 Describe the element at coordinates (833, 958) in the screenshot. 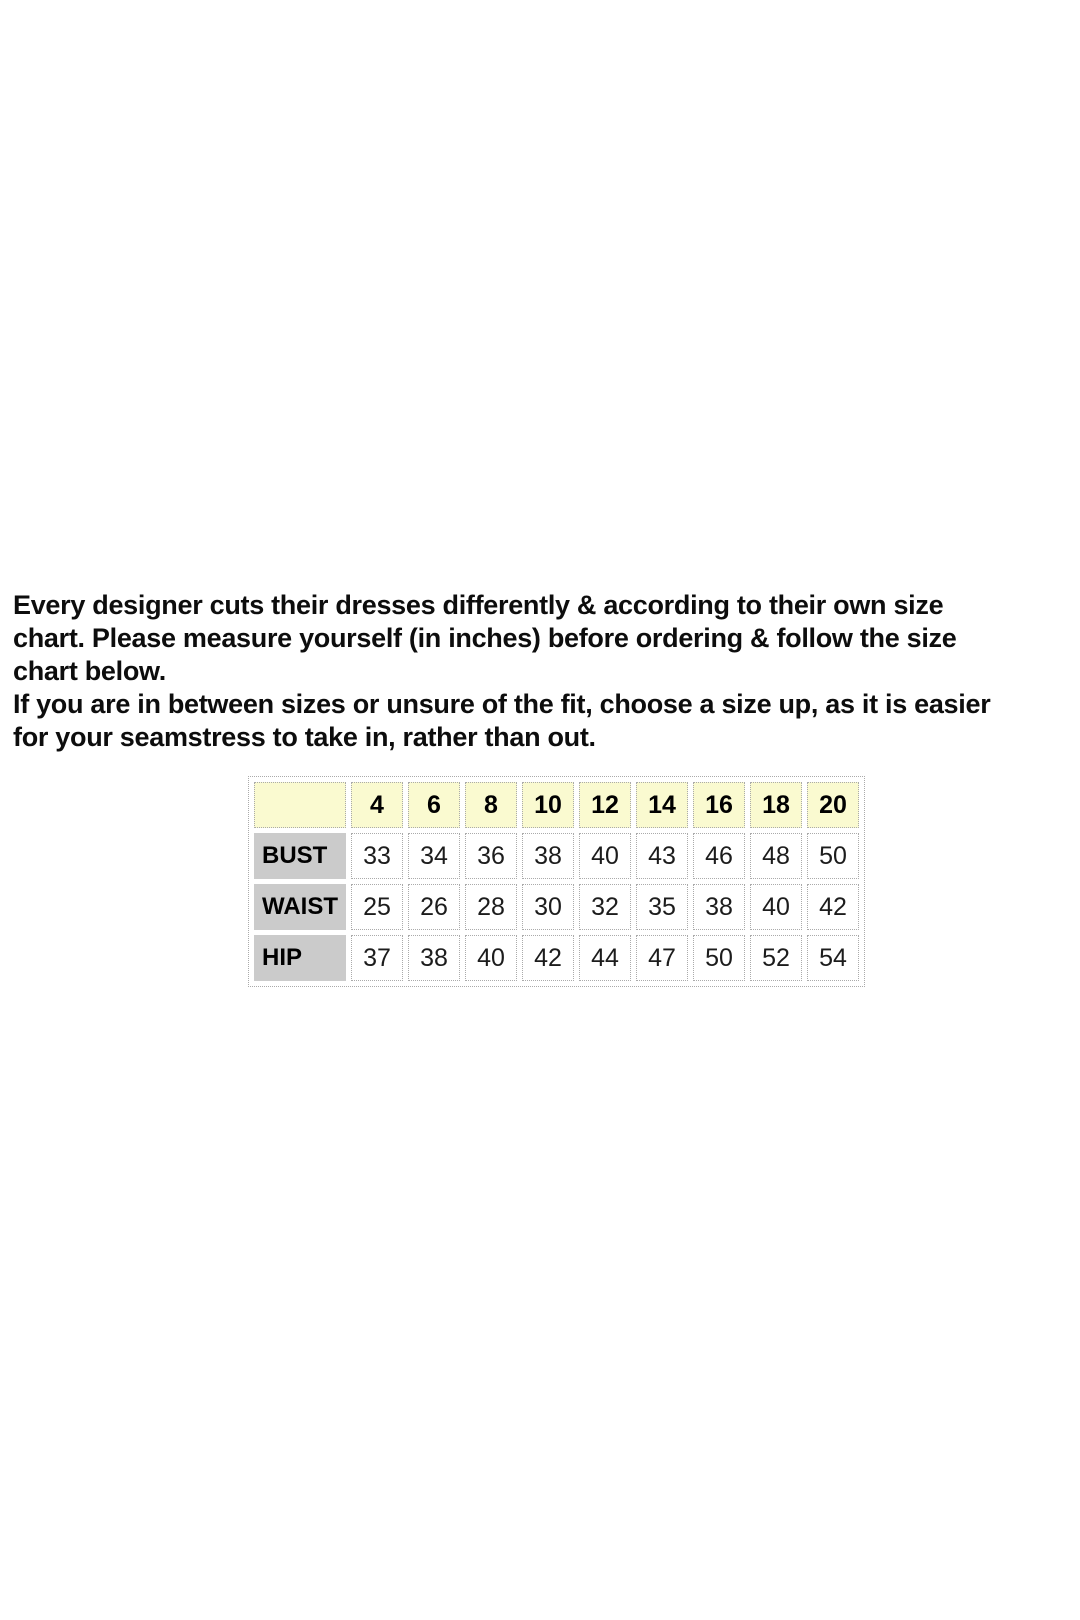

I see `hip-value-size-20: 54` at that location.